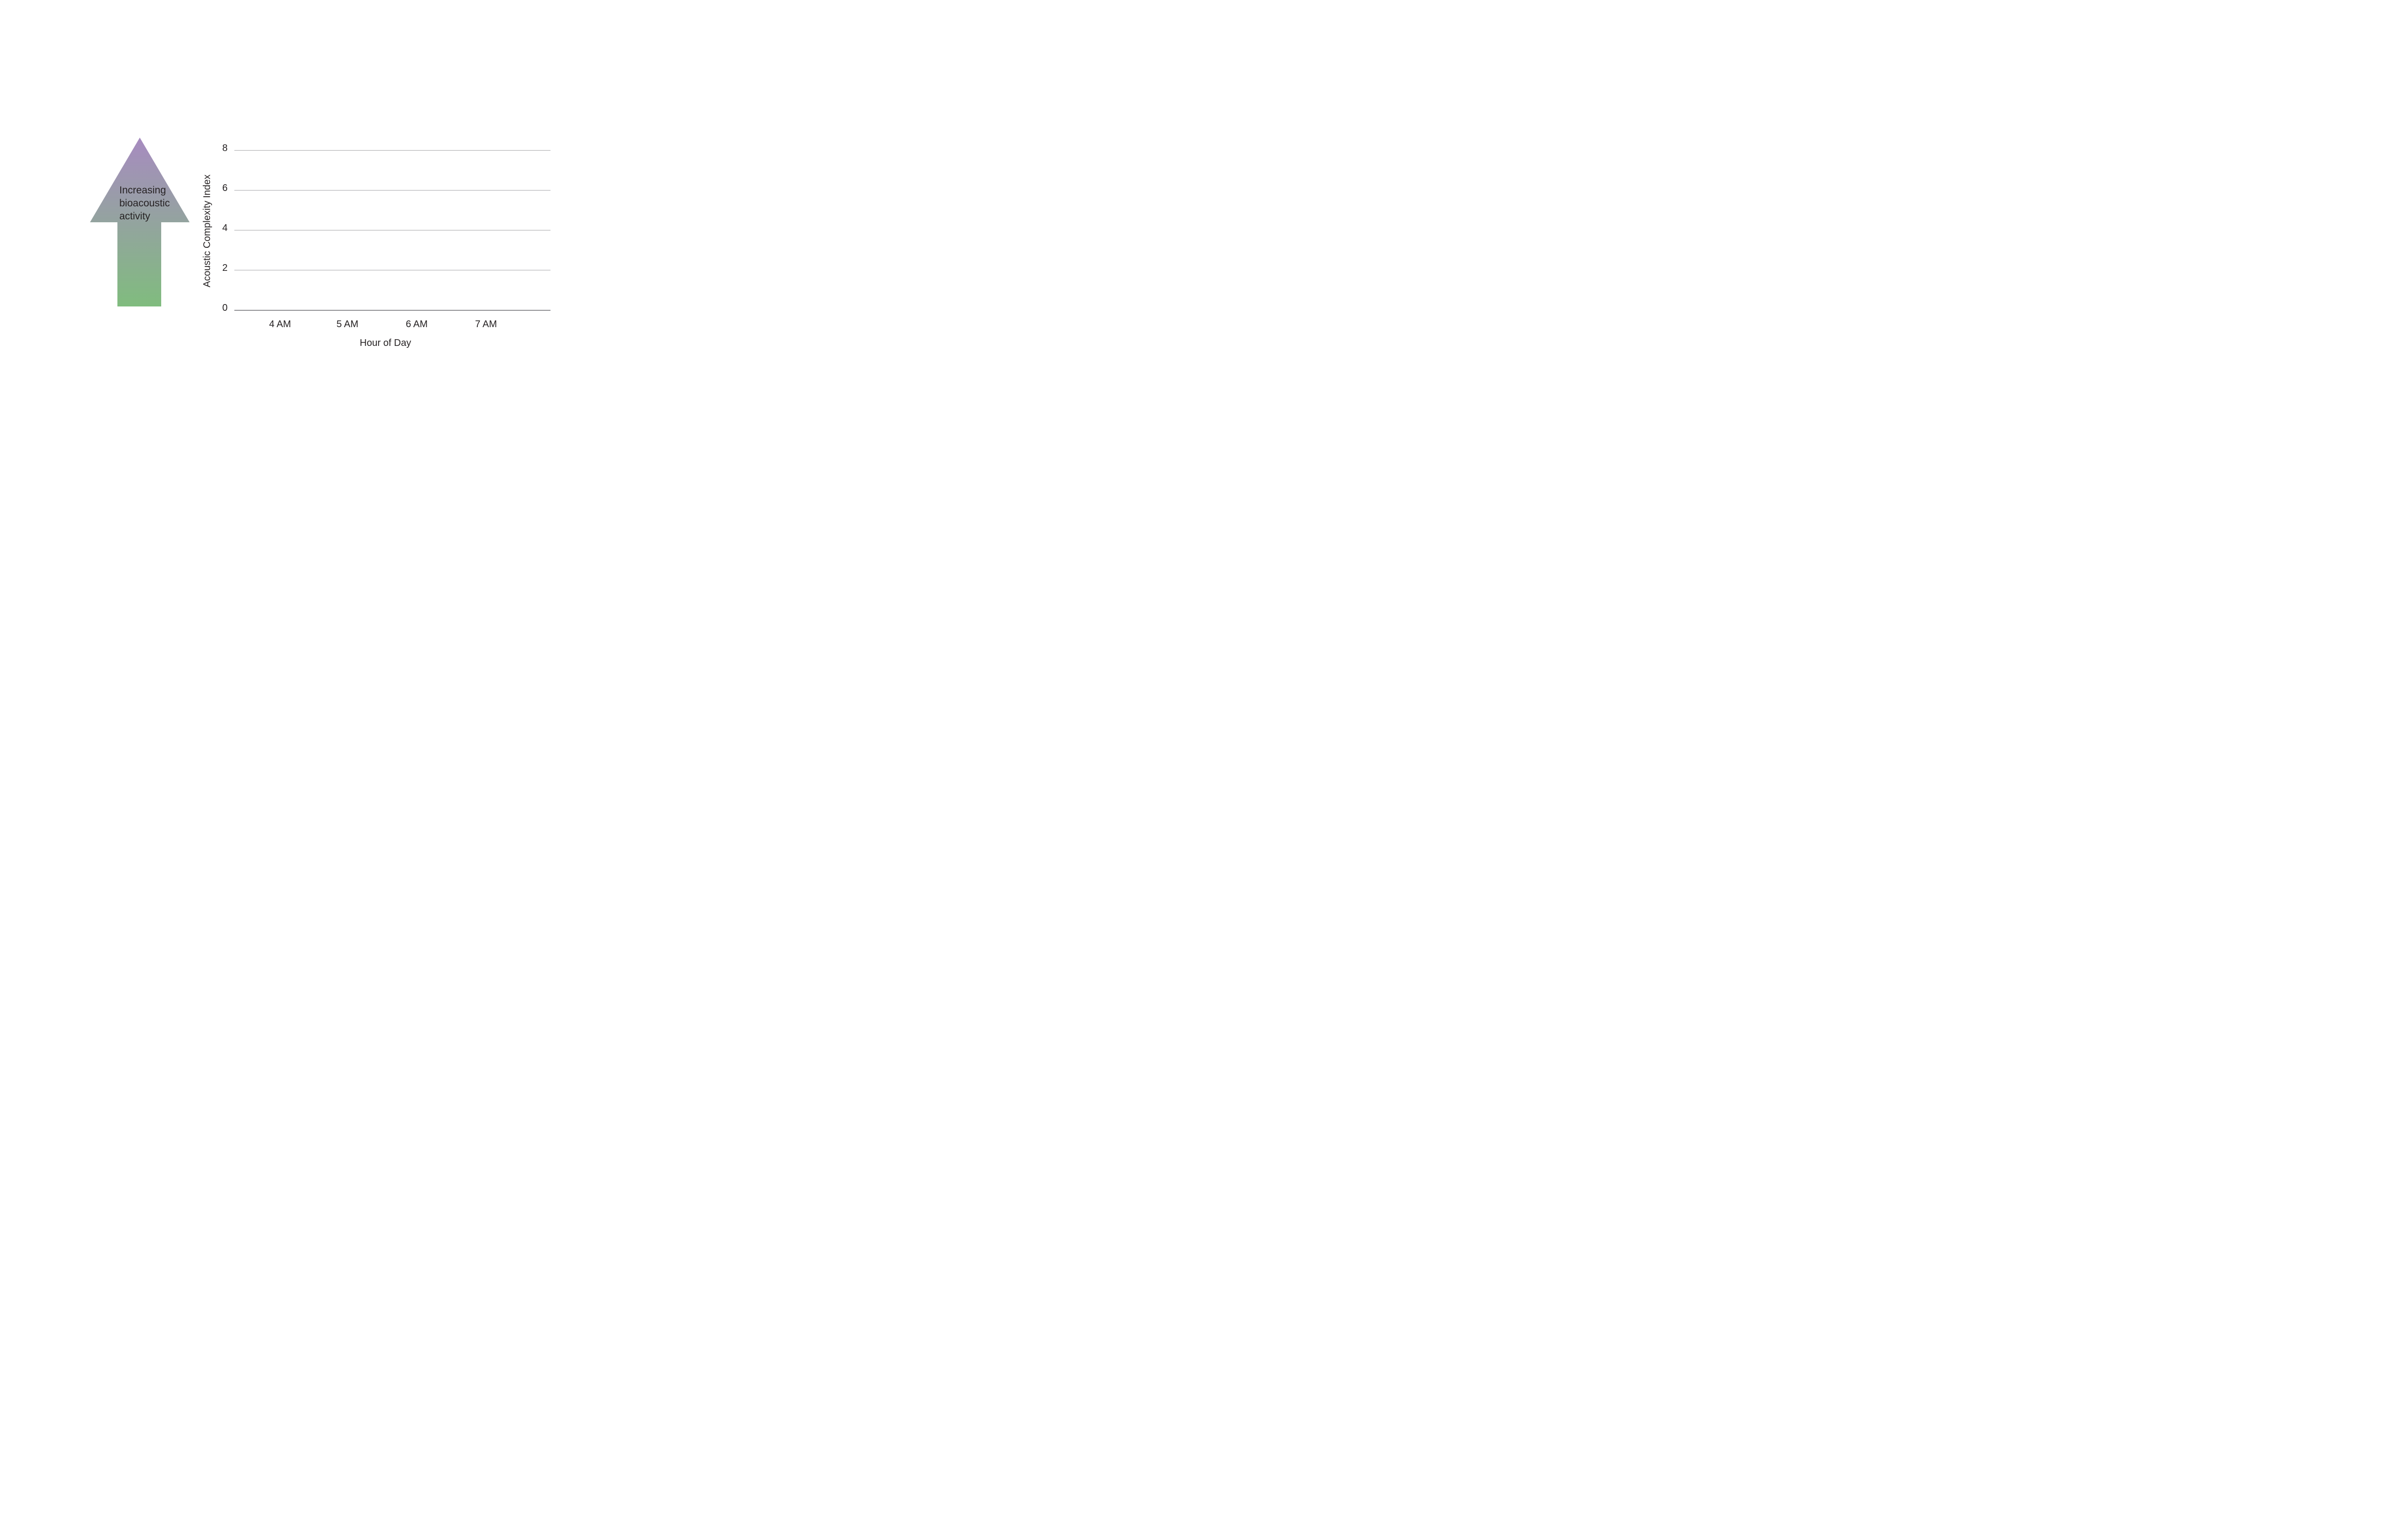 Image resolution: width=2406 pixels, height=1540 pixels. Describe the element at coordinates (392, 151) in the screenshot. I see `gridline-y8` at that location.